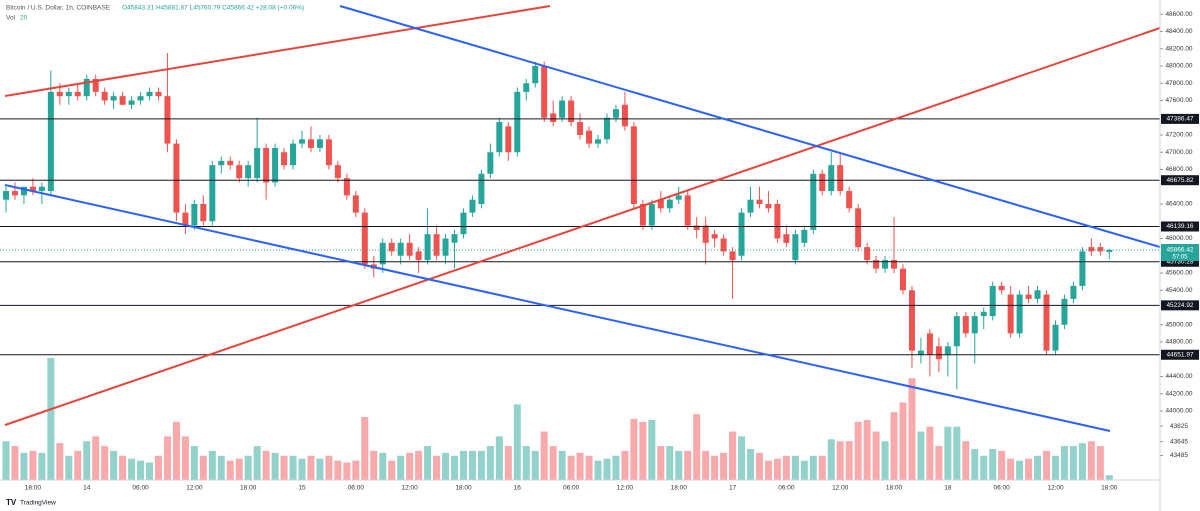 The height and width of the screenshot is (511, 1200). What do you see at coordinates (1178, 14) in the screenshot?
I see `y-tick-label: 48600.00` at bounding box center [1178, 14].